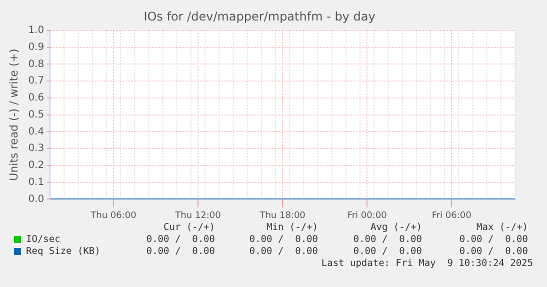 The image size is (547, 287). I want to click on text: Avg (-/+), so click(396, 227).